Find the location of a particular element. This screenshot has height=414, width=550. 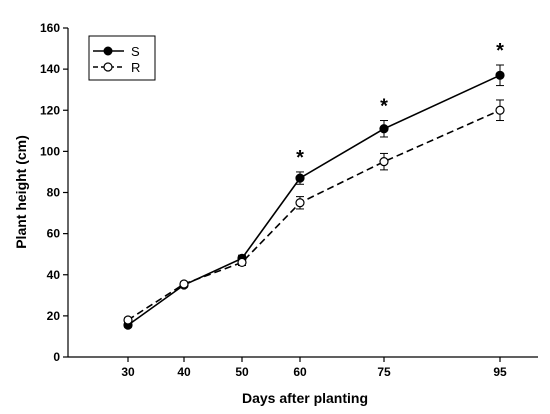

legend-label-r: R is located at coordinates (135, 67).